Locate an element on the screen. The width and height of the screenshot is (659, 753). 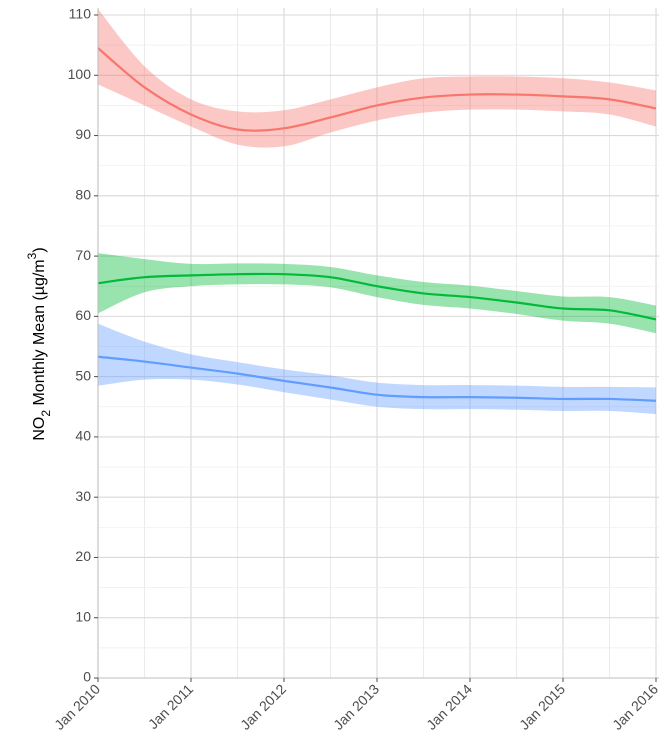
y-tick-label: 50 is located at coordinates (83, 375).